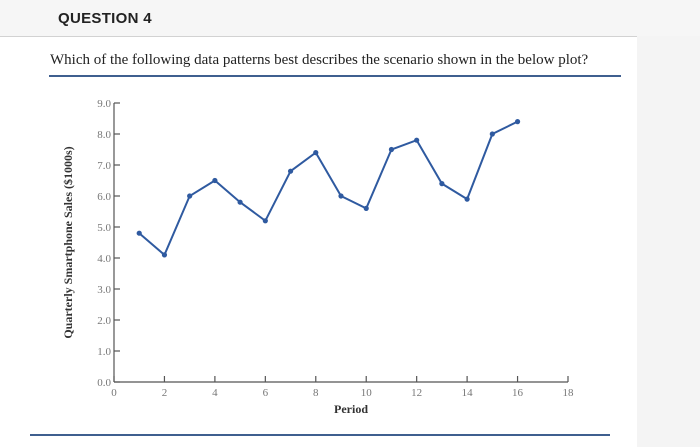 This screenshot has height=447, width=700. What do you see at coordinates (351, 409) in the screenshot?
I see `x-axis-label: Period` at bounding box center [351, 409].